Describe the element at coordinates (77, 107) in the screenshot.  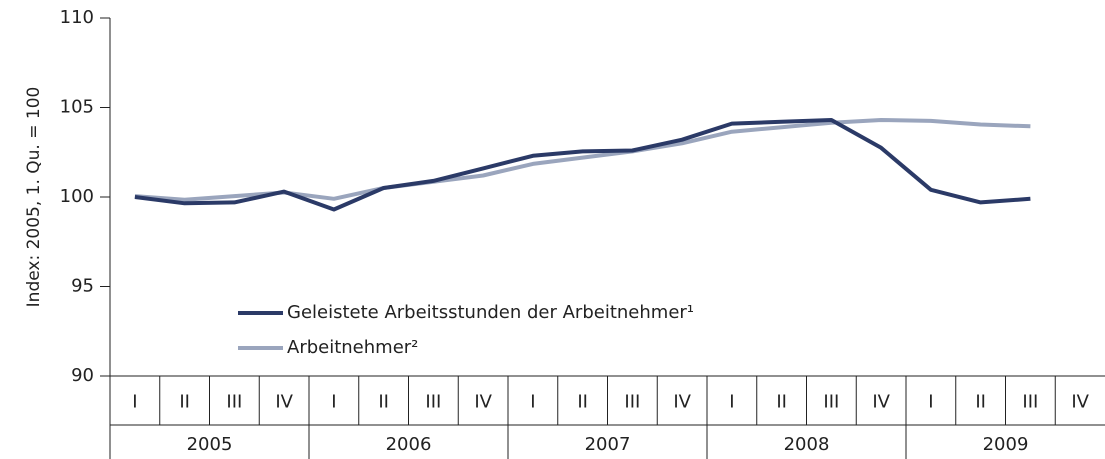
I see `y-tick-label: 105` at that location.